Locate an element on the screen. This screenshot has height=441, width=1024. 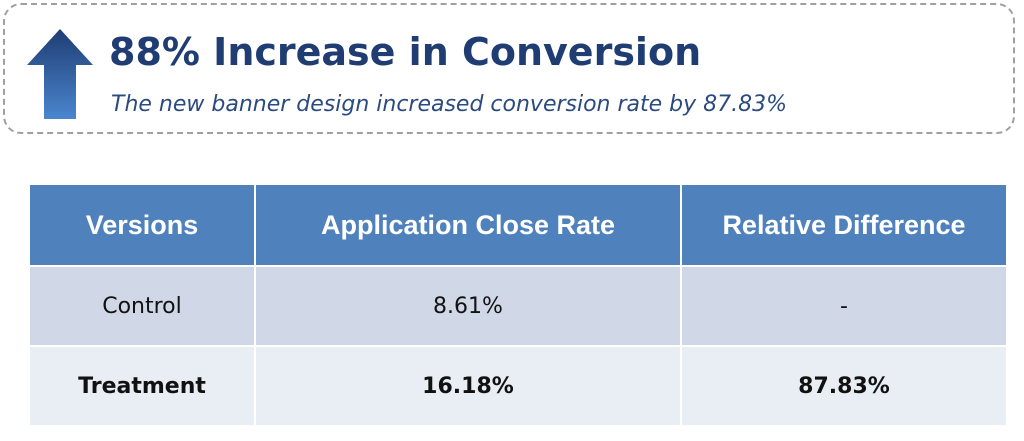
page-title: 88% Increase in Conversion is located at coordinates (405, 52).